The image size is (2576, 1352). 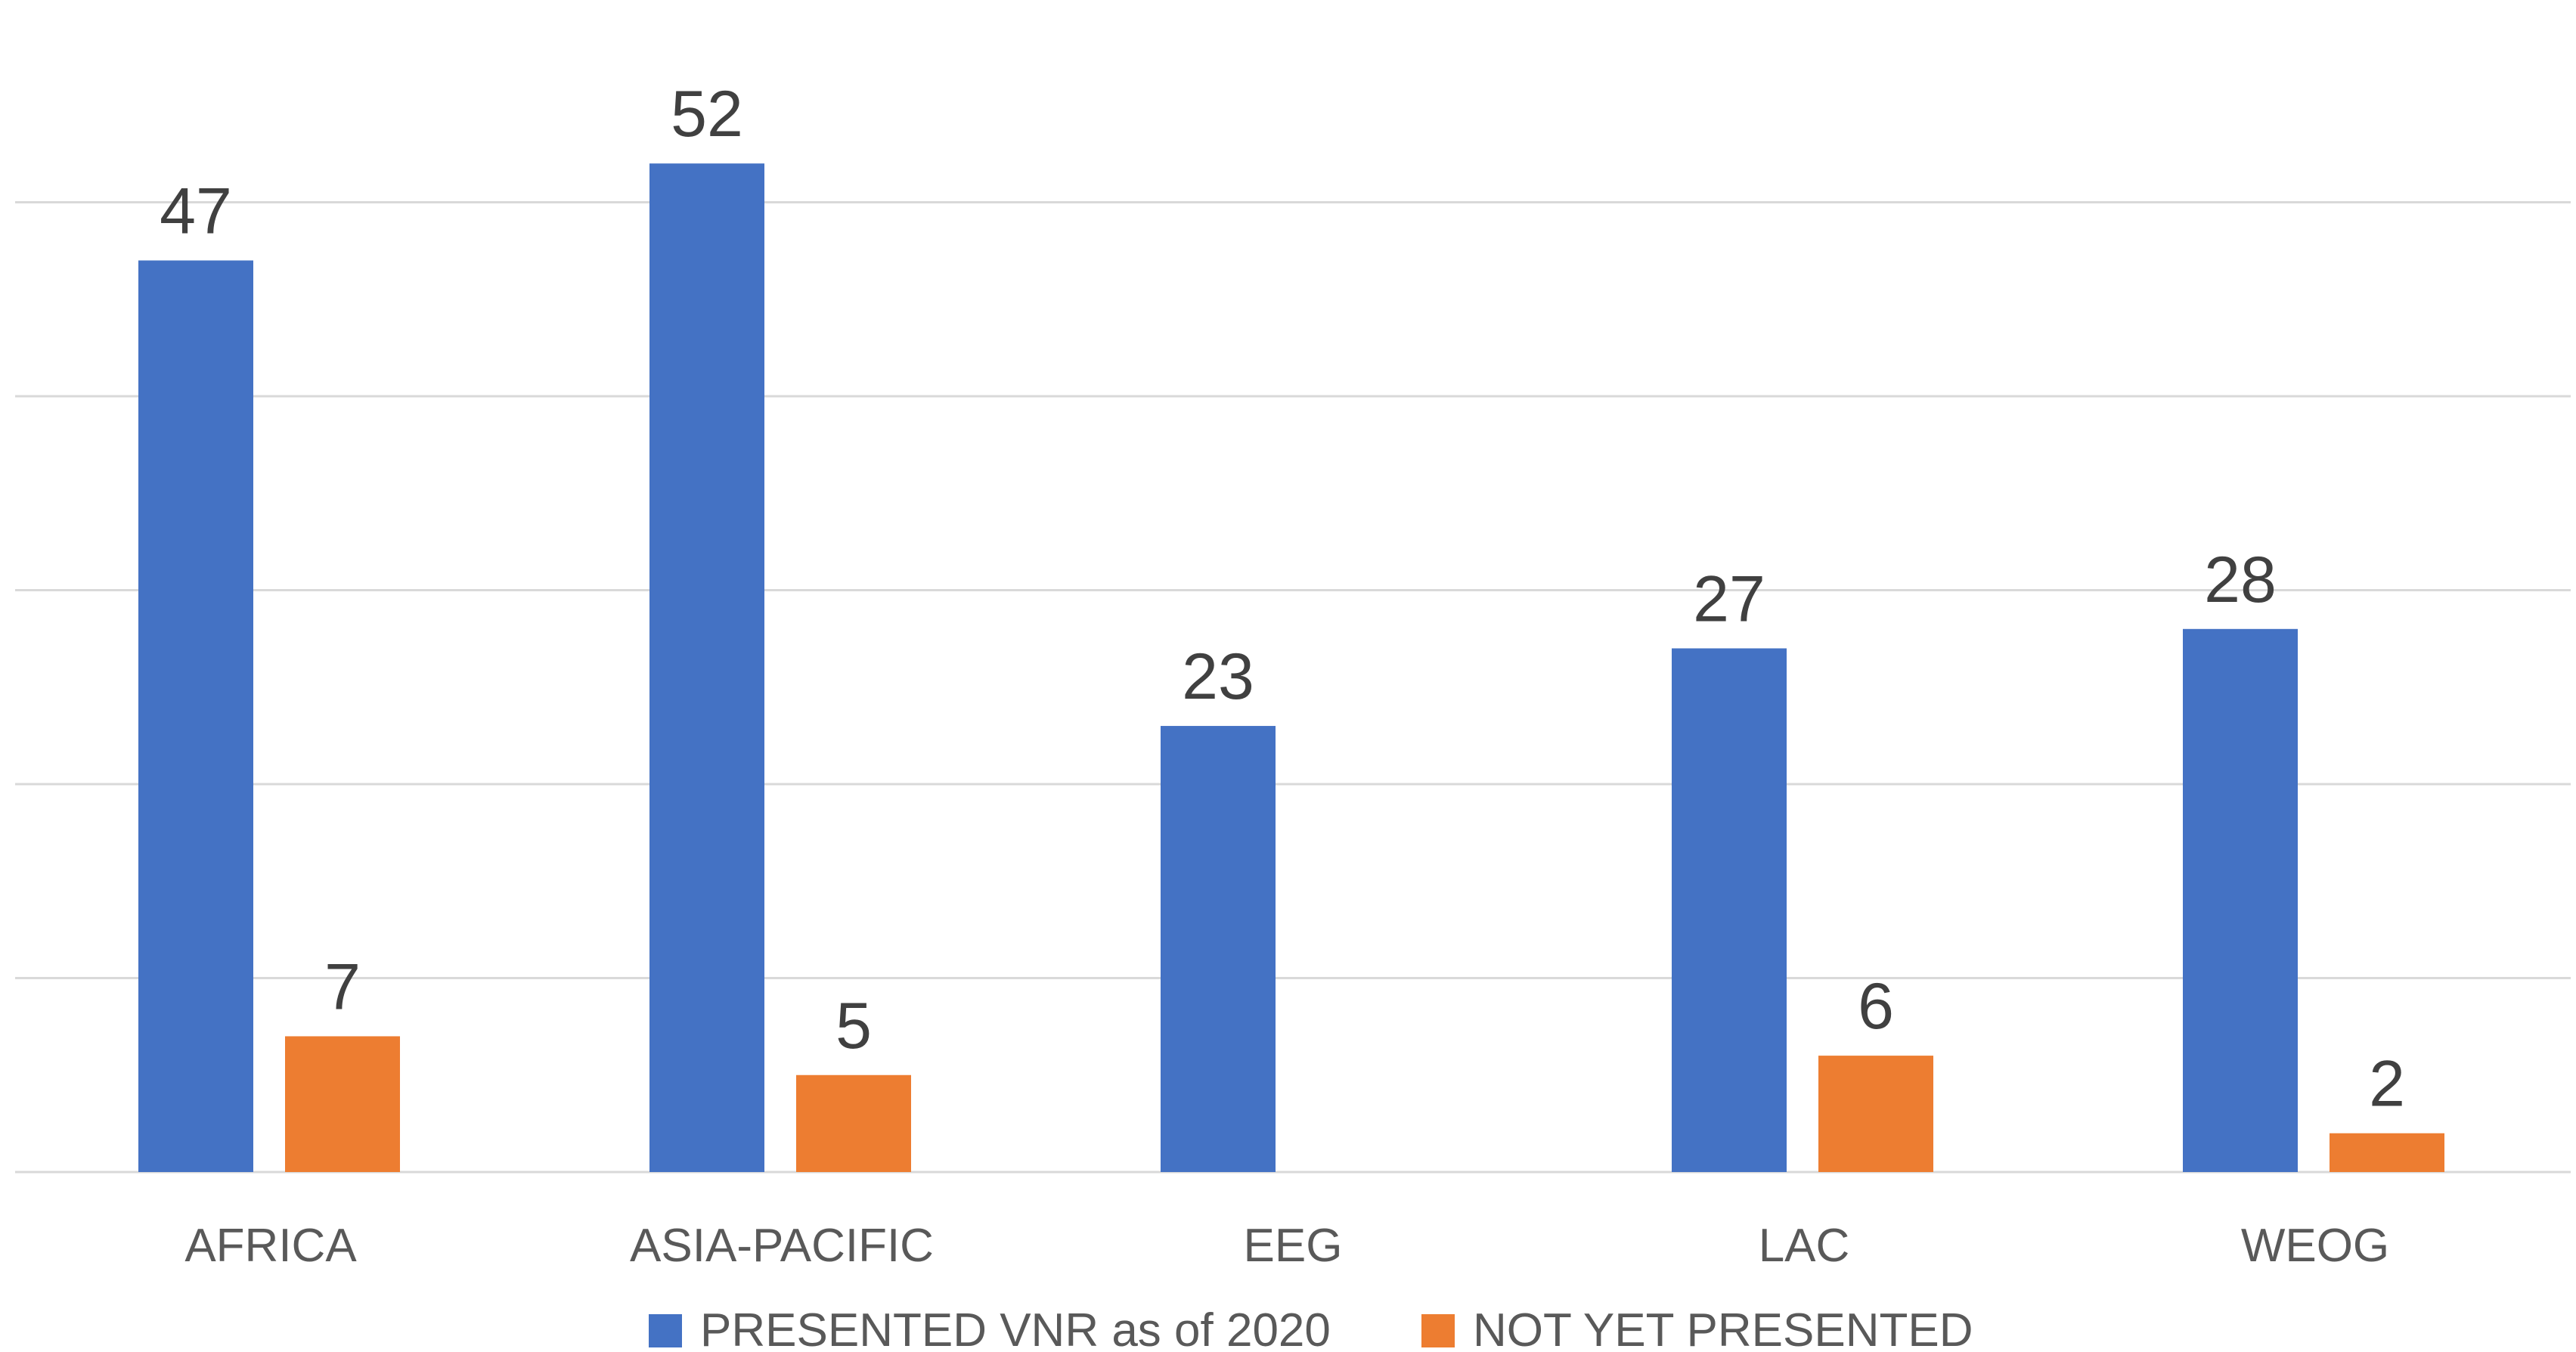 I want to click on tick-label-asia-pacific: ASIA-PACIFIC, so click(x=782, y=1246).